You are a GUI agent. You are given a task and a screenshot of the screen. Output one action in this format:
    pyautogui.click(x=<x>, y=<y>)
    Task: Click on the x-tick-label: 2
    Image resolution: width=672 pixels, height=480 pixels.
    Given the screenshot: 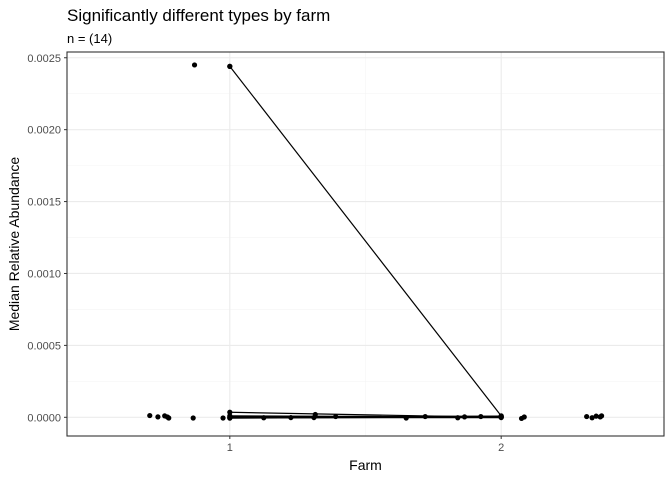 What is the action you would take?
    pyautogui.click(x=501, y=448)
    